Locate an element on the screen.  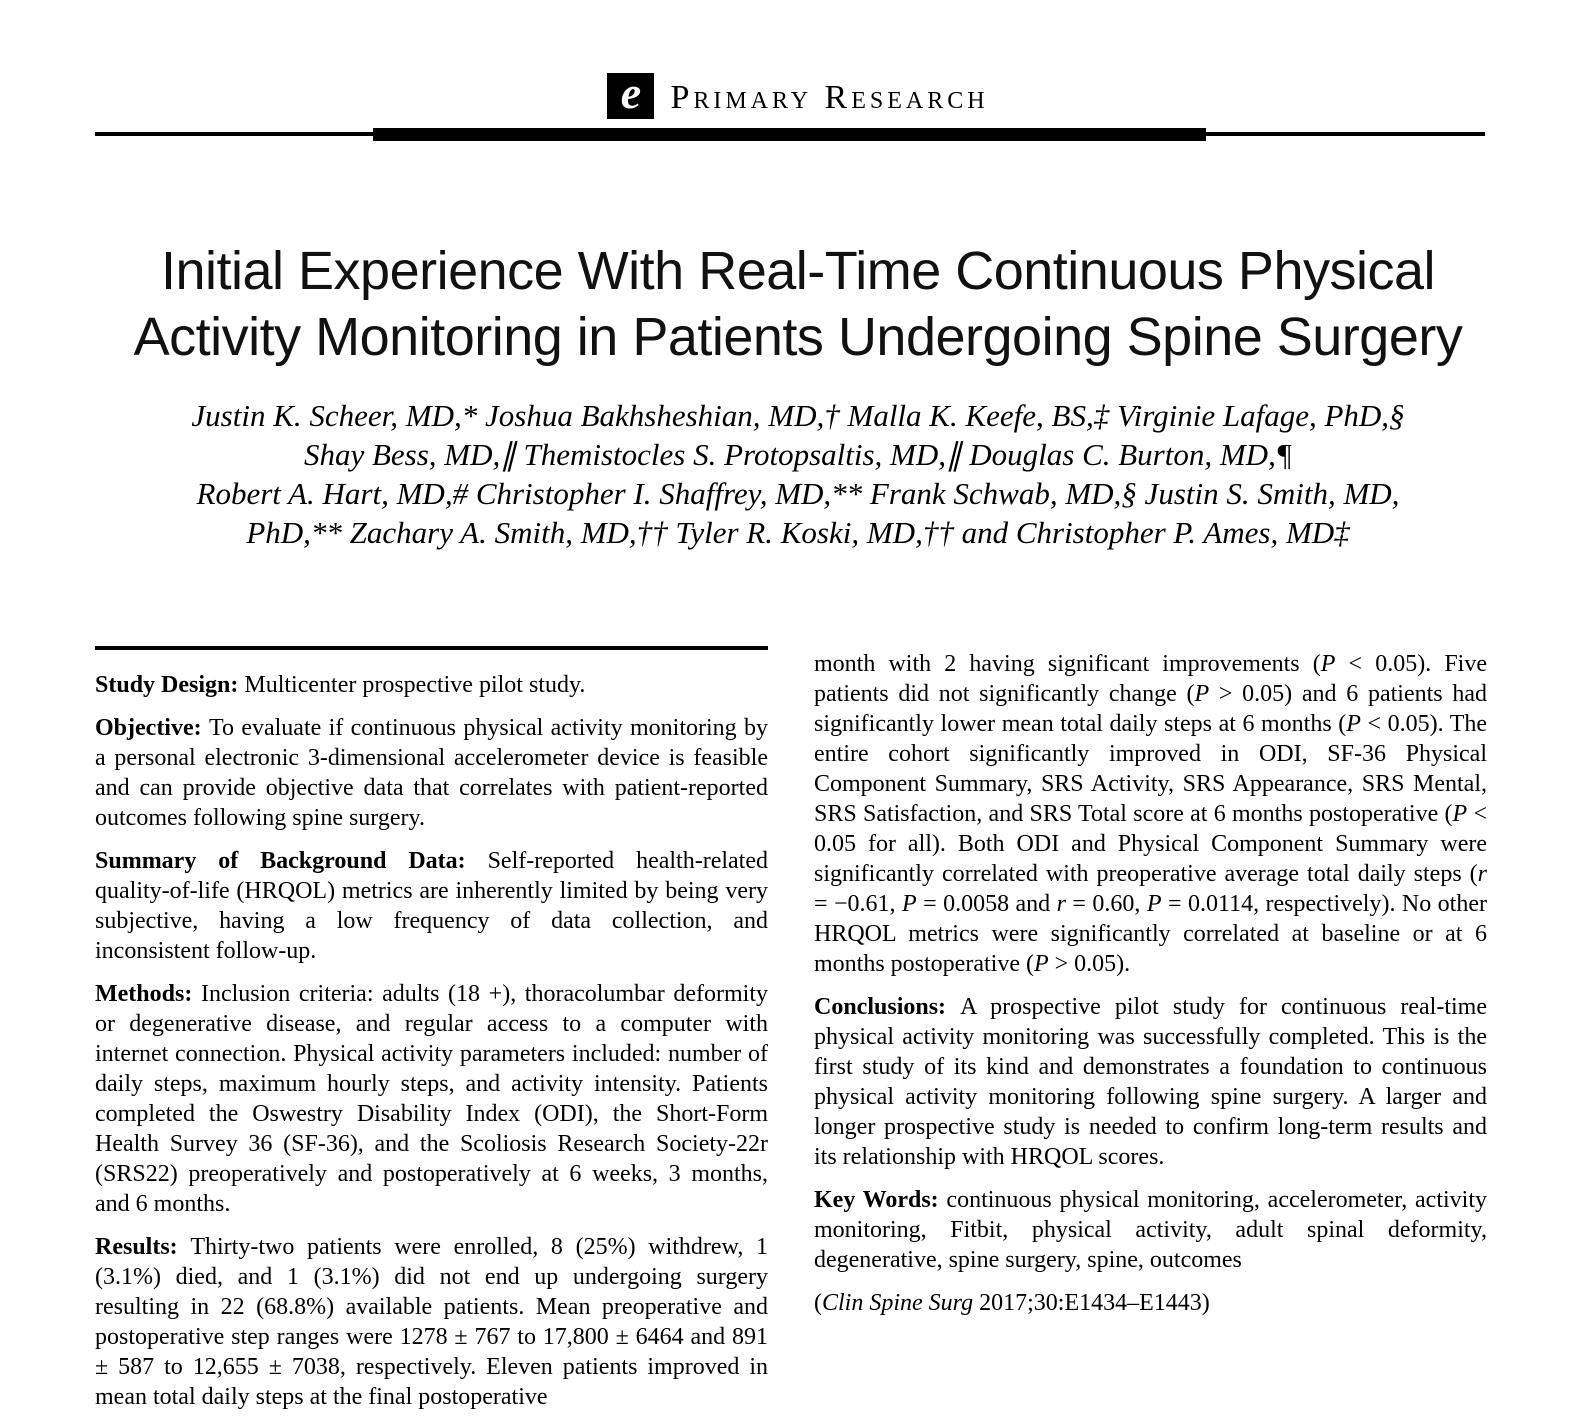
section-label: Study Design: is located at coordinates (170, 685).